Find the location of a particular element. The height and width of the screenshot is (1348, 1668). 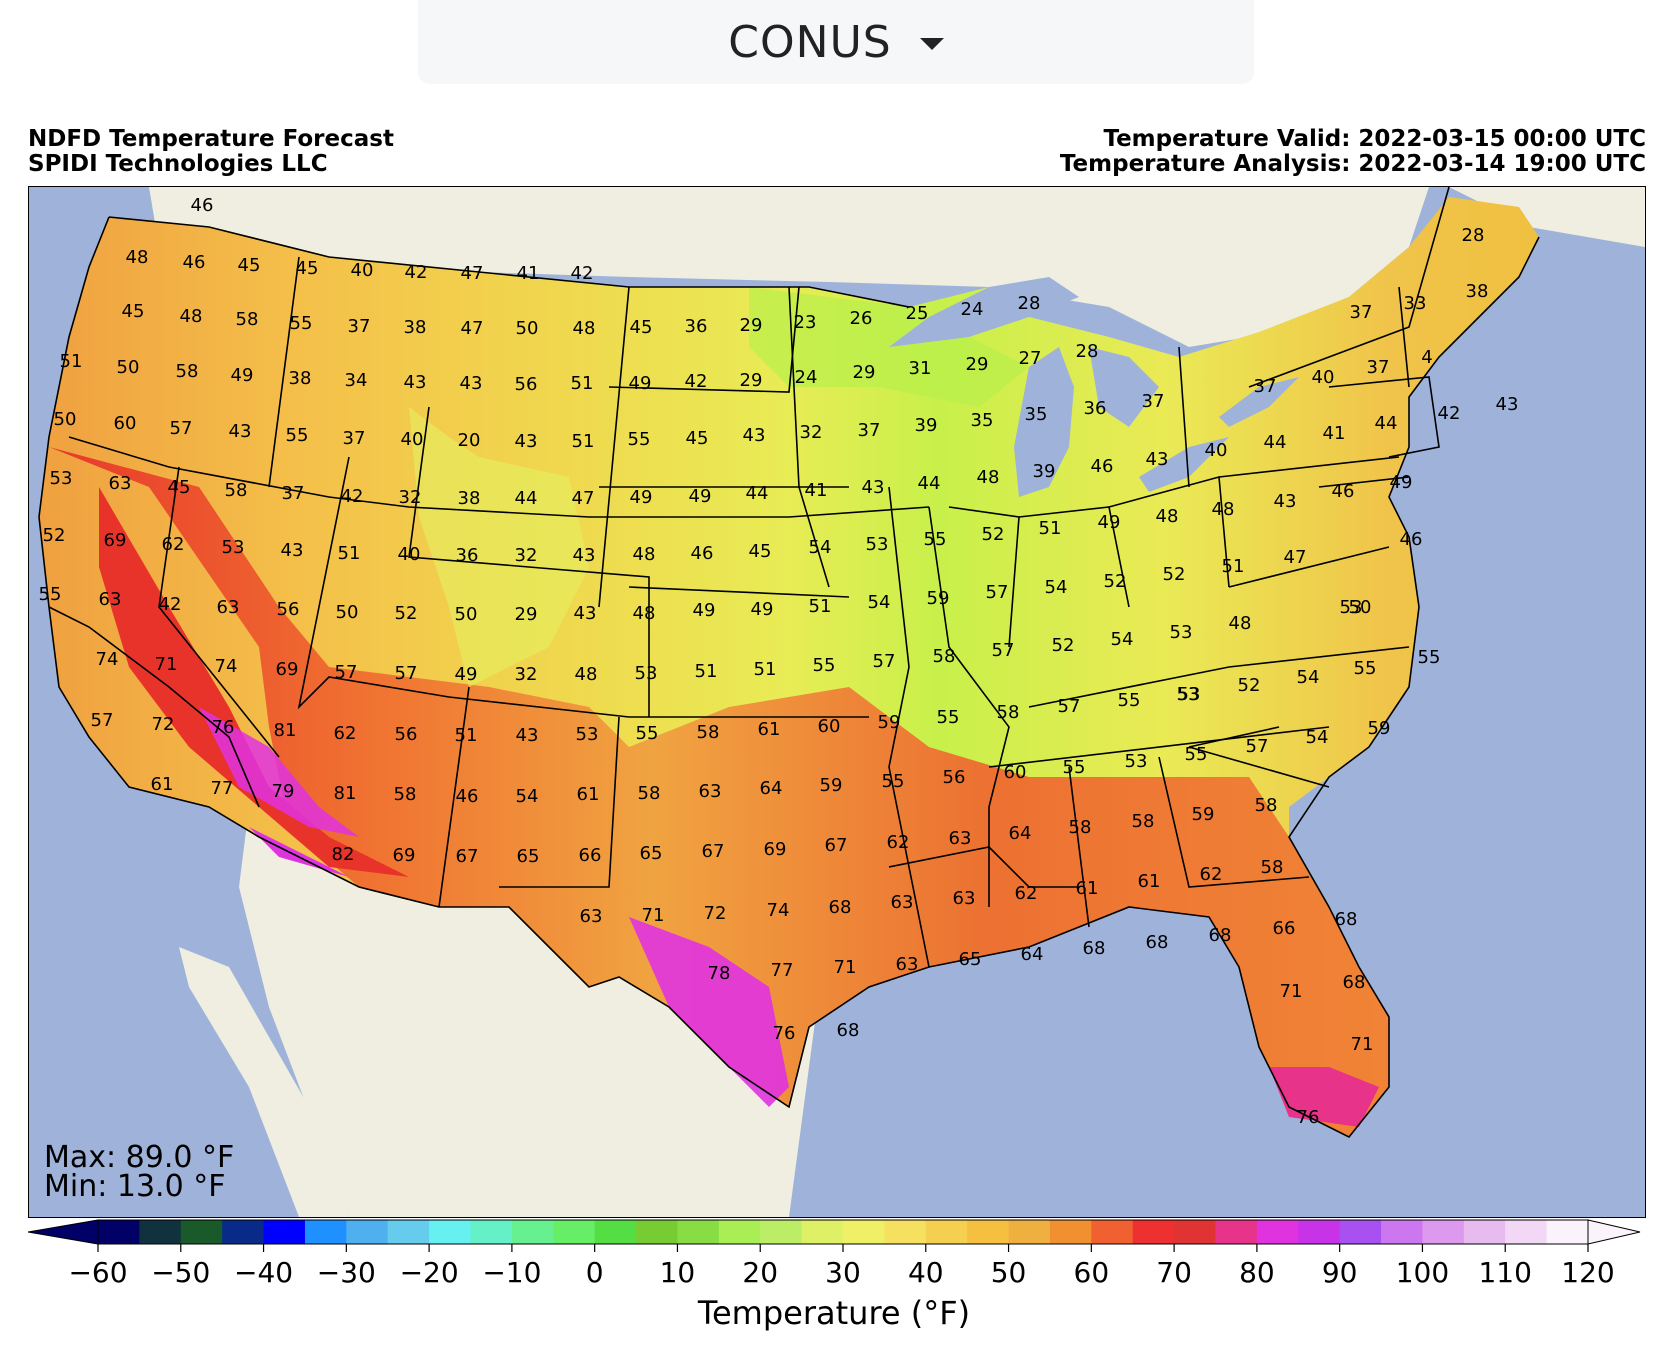

temperature-label: 25 is located at coordinates (917, 313).